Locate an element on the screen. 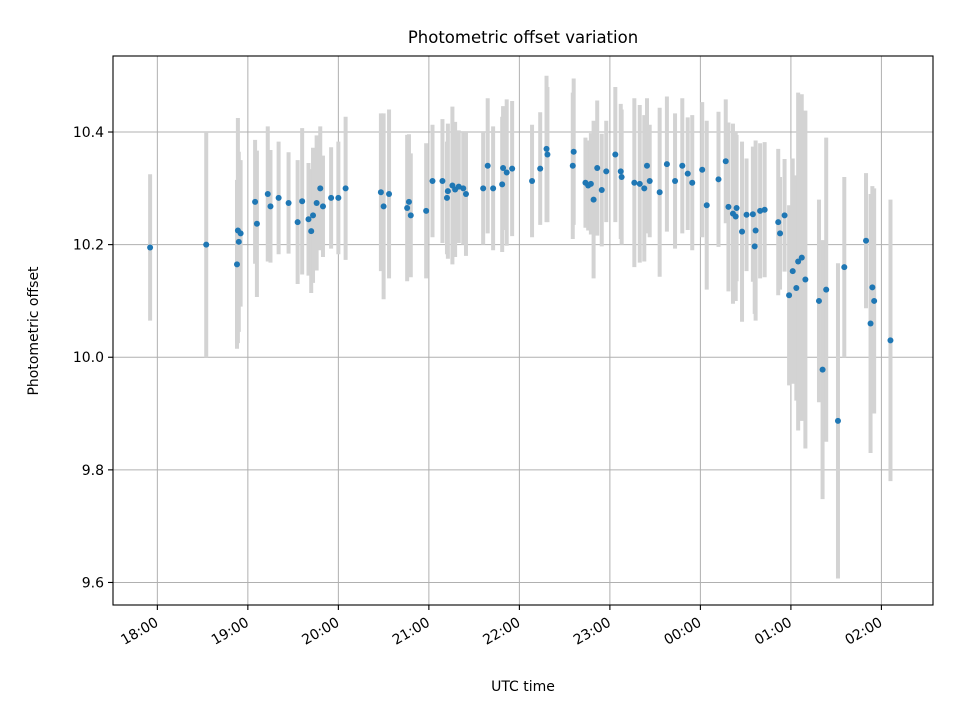  y-tick-label: 10.2 is located at coordinates (88, 246).